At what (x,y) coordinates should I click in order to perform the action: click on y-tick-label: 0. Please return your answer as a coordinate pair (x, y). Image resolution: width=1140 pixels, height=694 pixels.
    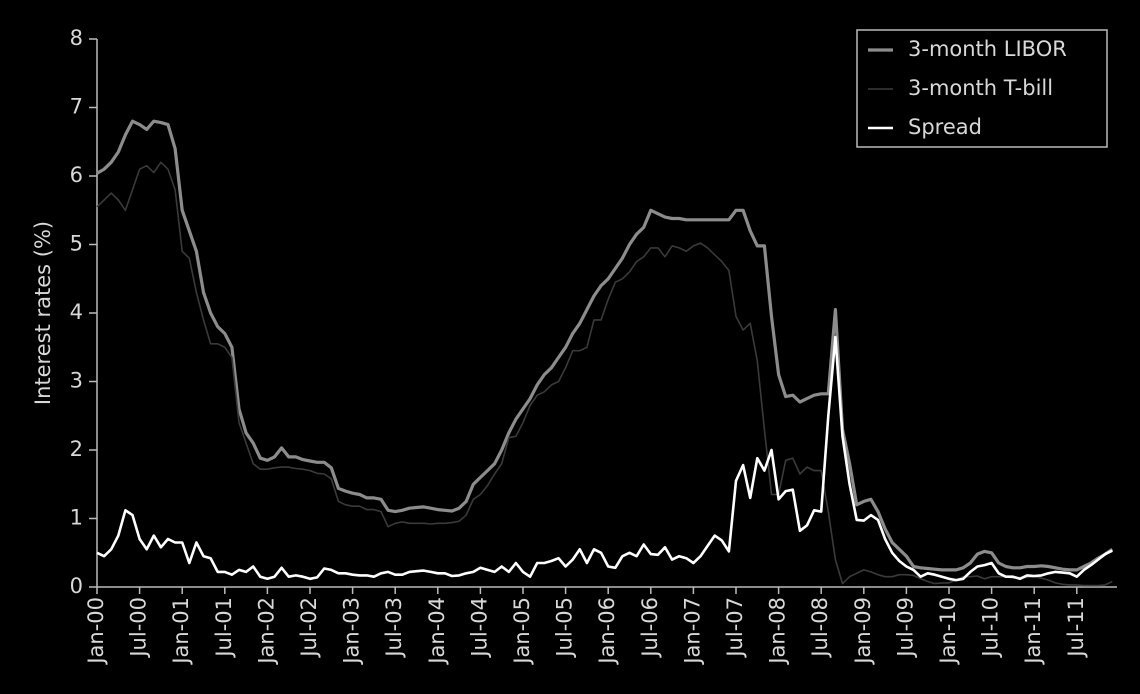
    Looking at the image, I should click on (76, 586).